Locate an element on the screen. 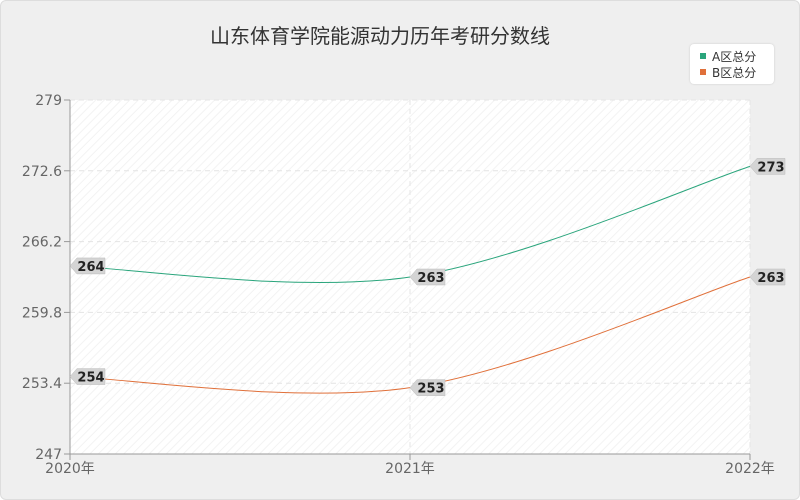 The image size is (800, 500). y-tick-label: 259.8 is located at coordinates (42, 313).